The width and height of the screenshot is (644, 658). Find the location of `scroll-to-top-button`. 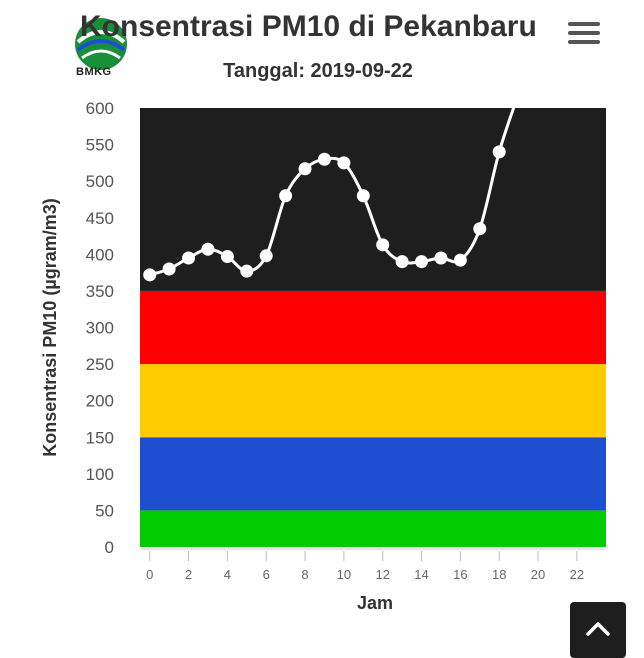

scroll-to-top-button is located at coordinates (598, 630).